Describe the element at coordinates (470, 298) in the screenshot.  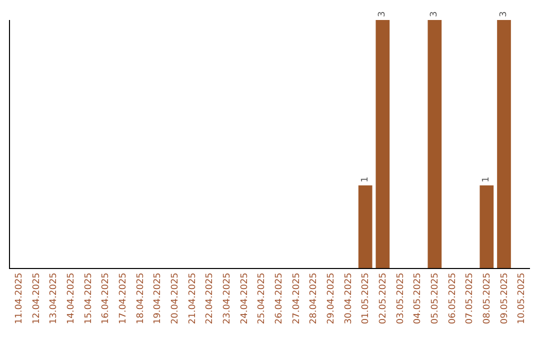
I see `x-tick-label: 07.05.2025` at that location.